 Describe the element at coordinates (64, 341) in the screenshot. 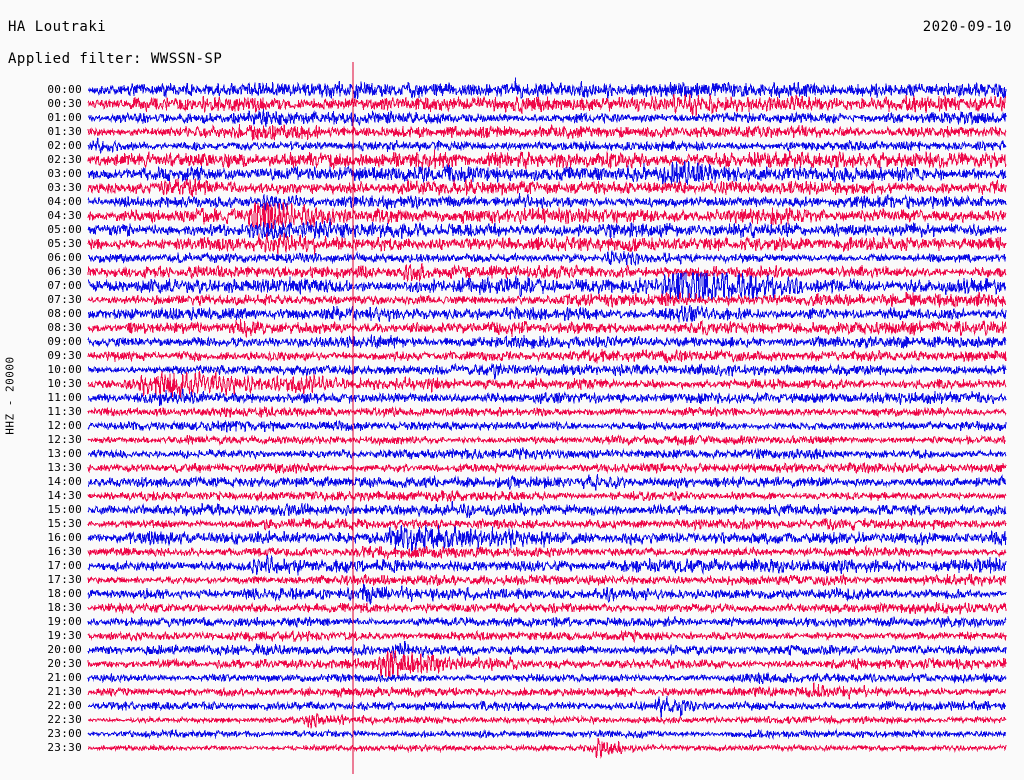

I see `time-tick-label: 09:00` at that location.